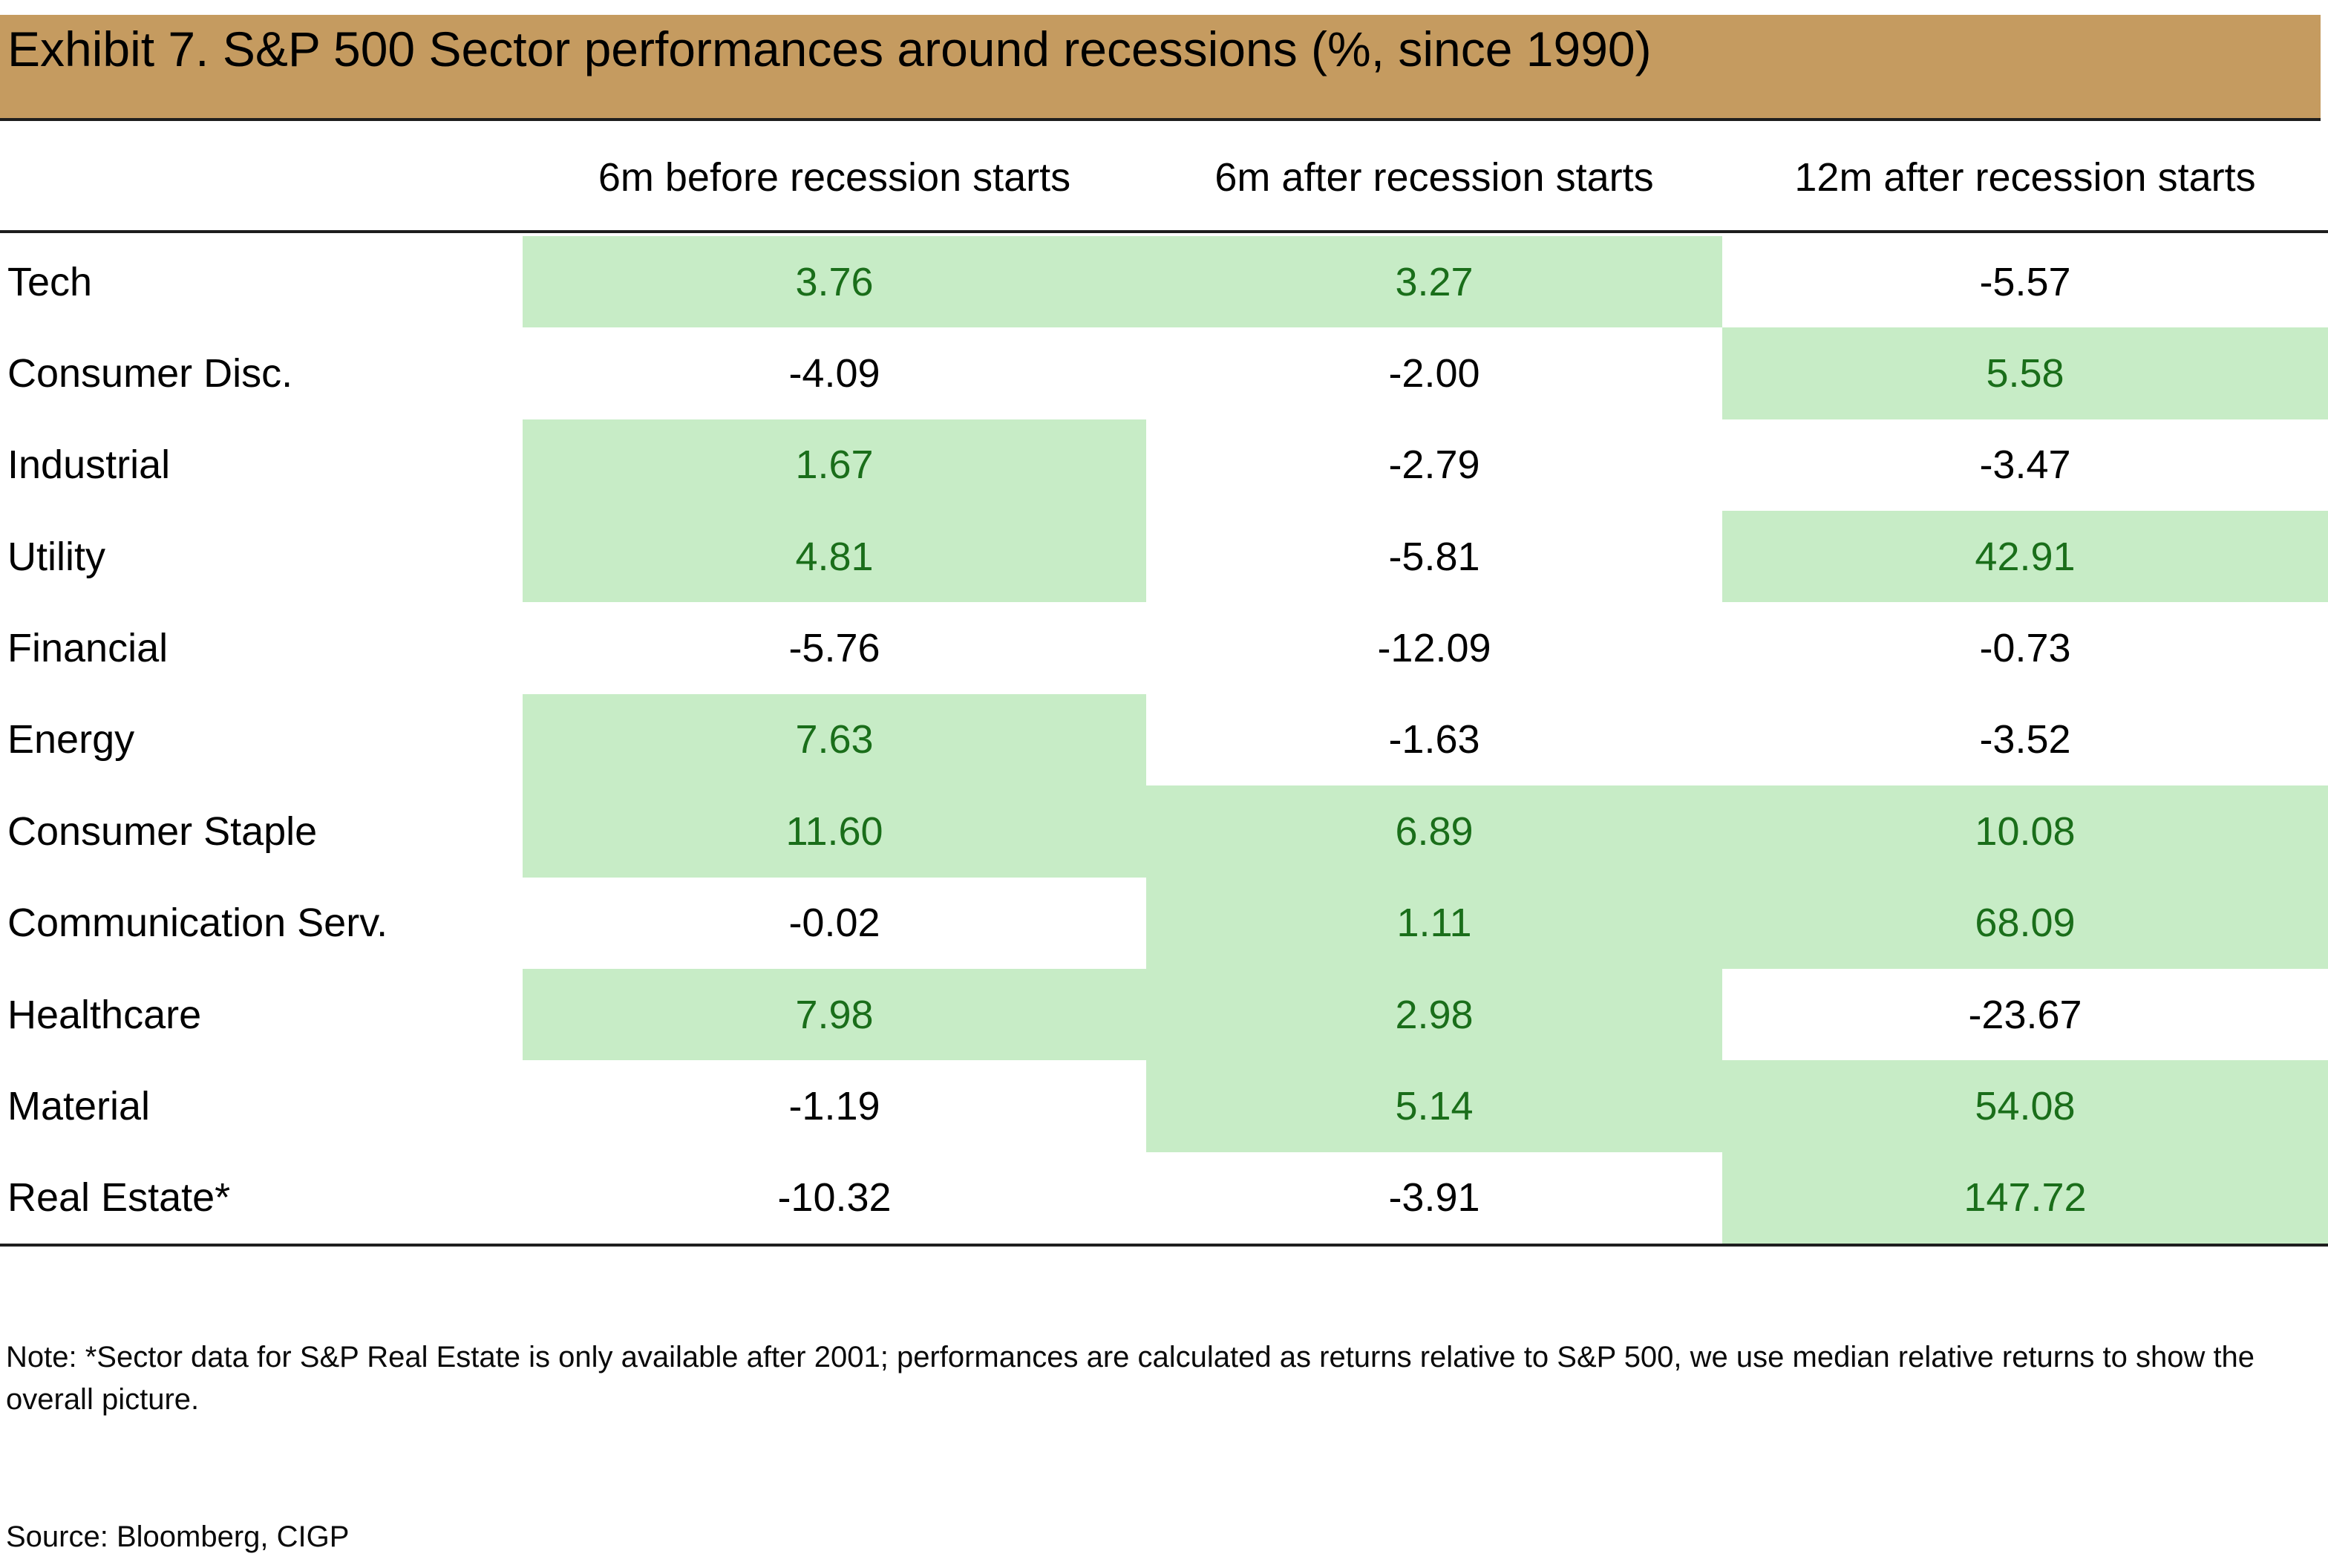  What do you see at coordinates (1434, 648) in the screenshot?
I see `value-cell: -12.09` at bounding box center [1434, 648].